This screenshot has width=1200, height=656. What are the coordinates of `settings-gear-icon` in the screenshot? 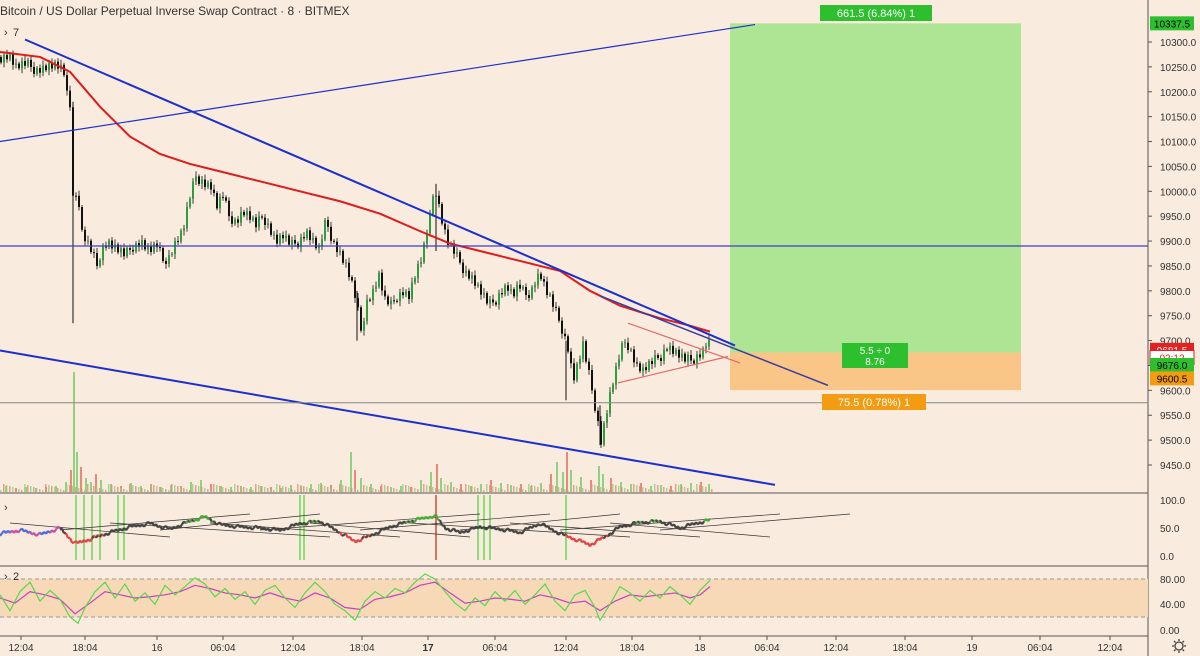 It's located at (1179, 646).